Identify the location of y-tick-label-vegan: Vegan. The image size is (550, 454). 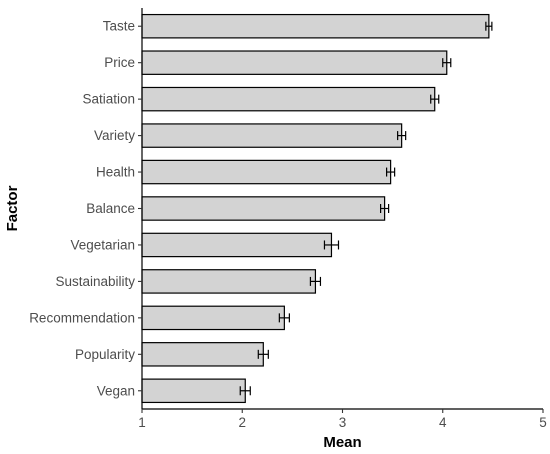
(116, 390).